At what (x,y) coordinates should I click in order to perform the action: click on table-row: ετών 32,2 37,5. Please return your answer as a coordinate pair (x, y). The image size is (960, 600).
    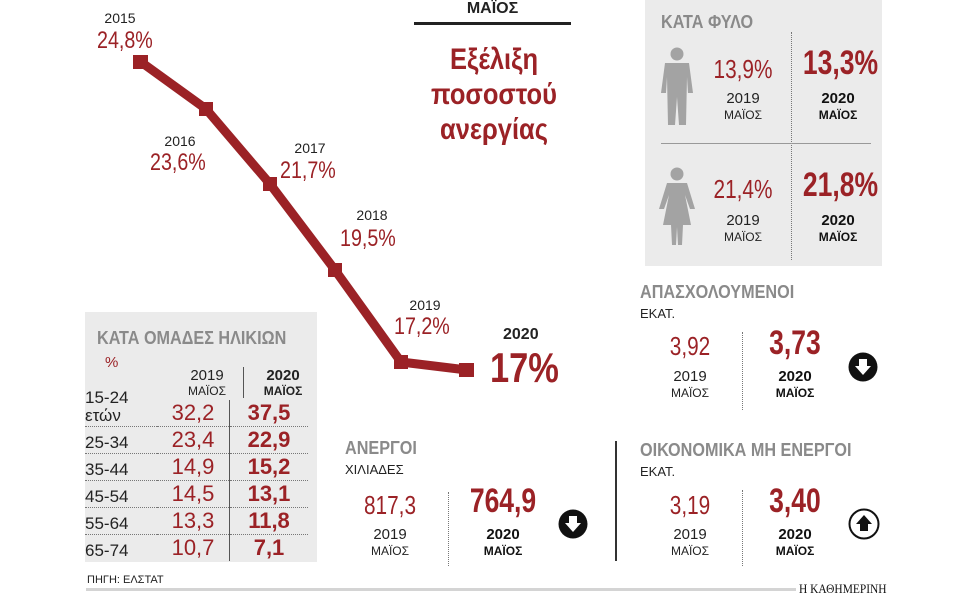
    Looking at the image, I should click on (196, 413).